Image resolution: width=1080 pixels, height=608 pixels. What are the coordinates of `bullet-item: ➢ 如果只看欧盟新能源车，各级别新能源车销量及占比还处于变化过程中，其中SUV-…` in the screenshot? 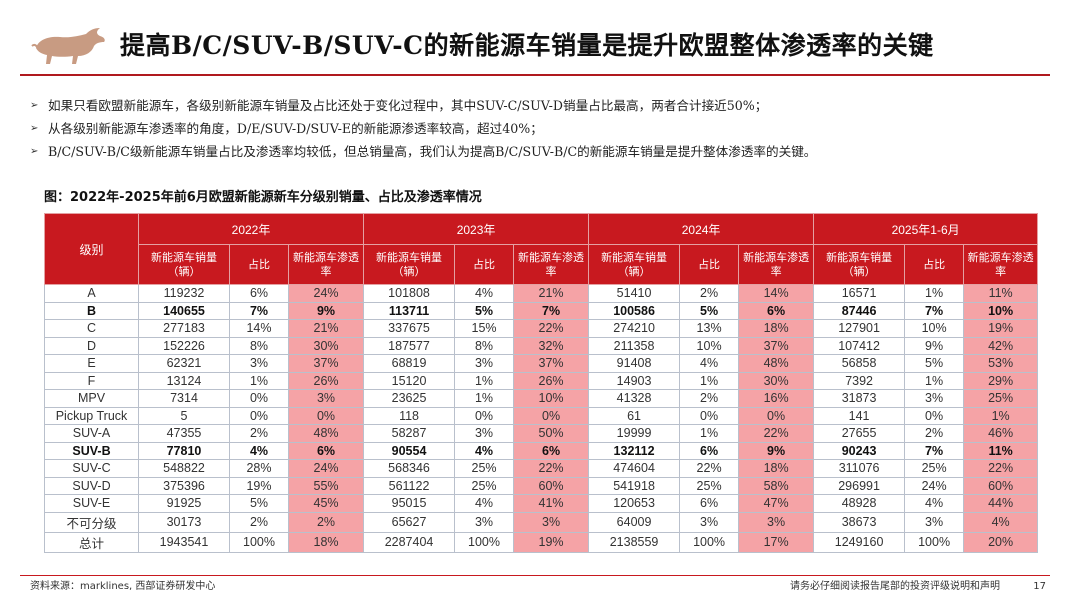 It's located at (545, 105).